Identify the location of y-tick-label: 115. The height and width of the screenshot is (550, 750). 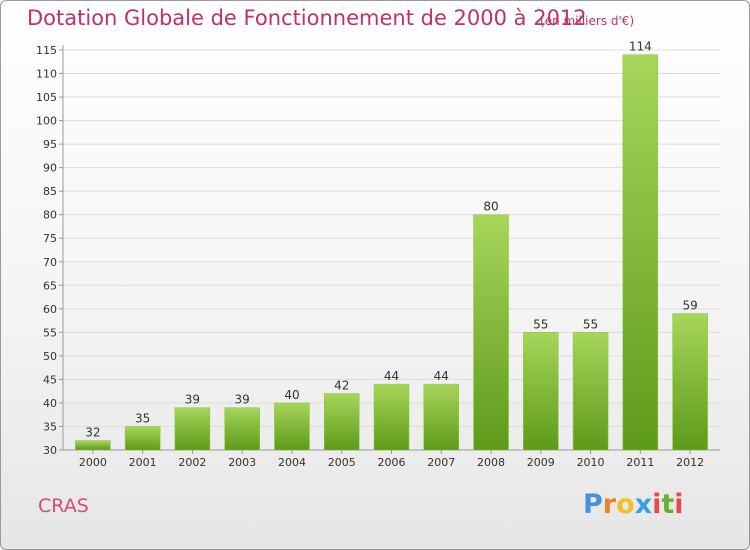
(46, 50).